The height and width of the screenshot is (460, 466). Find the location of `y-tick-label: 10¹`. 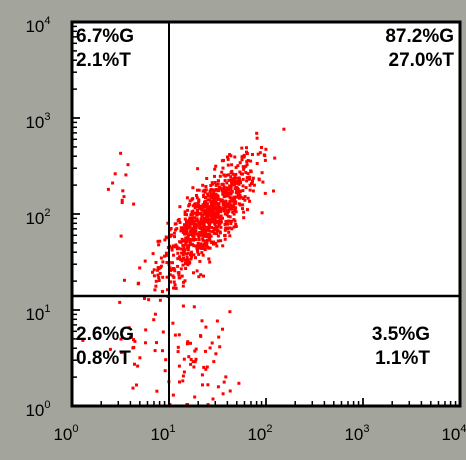

y-tick-label: 10¹ is located at coordinates (37, 313).